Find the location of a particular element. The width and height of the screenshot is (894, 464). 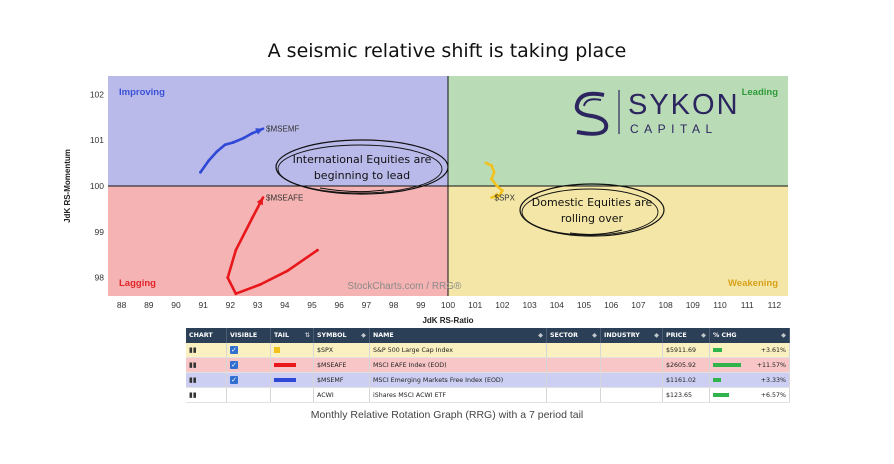

y-tick-label: 101 is located at coordinates (97, 140).